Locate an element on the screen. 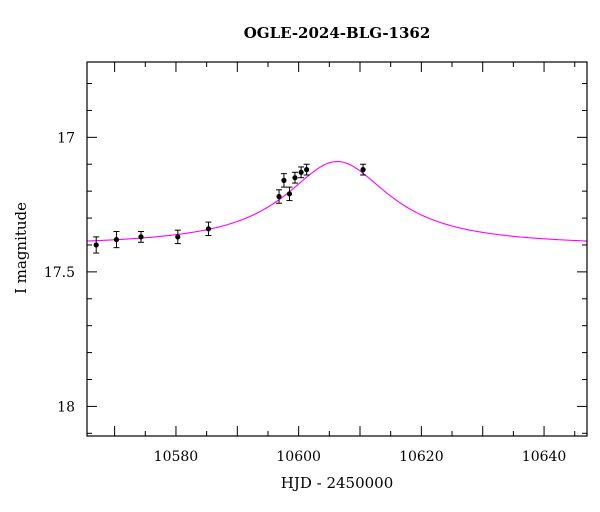 This screenshot has height=512, width=600. y-tick-label: 18 is located at coordinates (66, 407).